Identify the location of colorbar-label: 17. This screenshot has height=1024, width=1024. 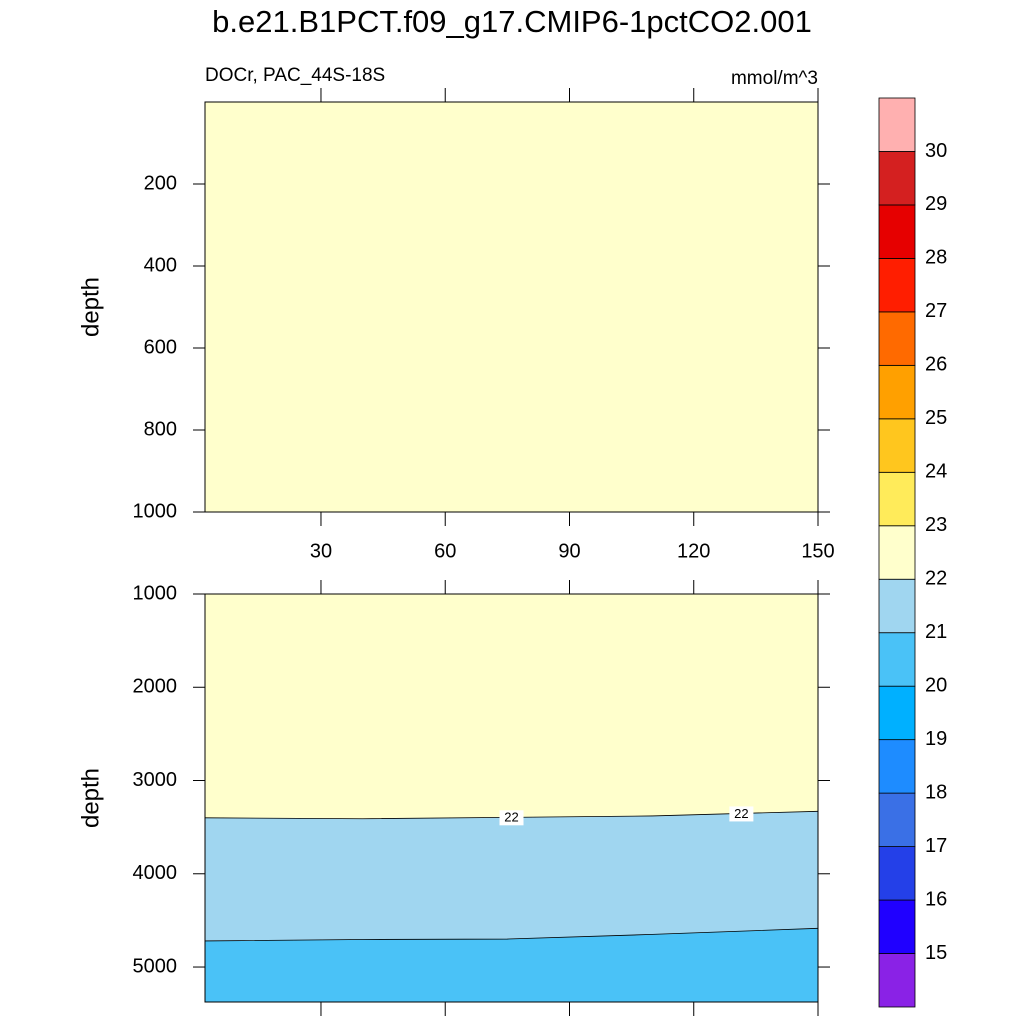
(936, 846).